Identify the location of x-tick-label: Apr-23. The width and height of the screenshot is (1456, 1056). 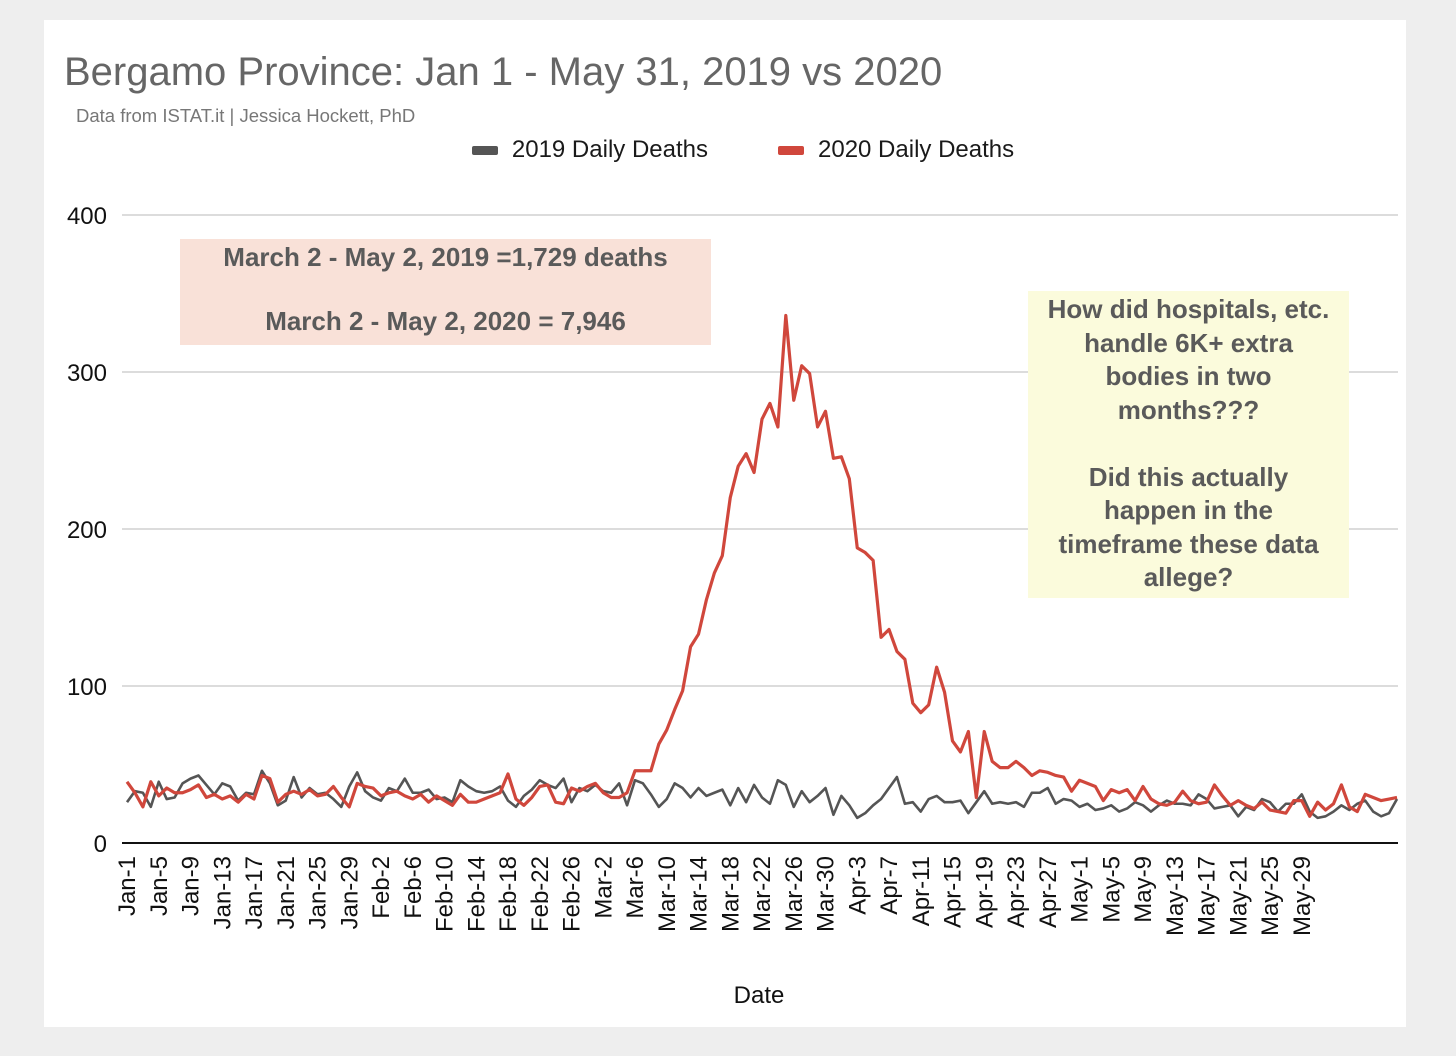
(1016, 892).